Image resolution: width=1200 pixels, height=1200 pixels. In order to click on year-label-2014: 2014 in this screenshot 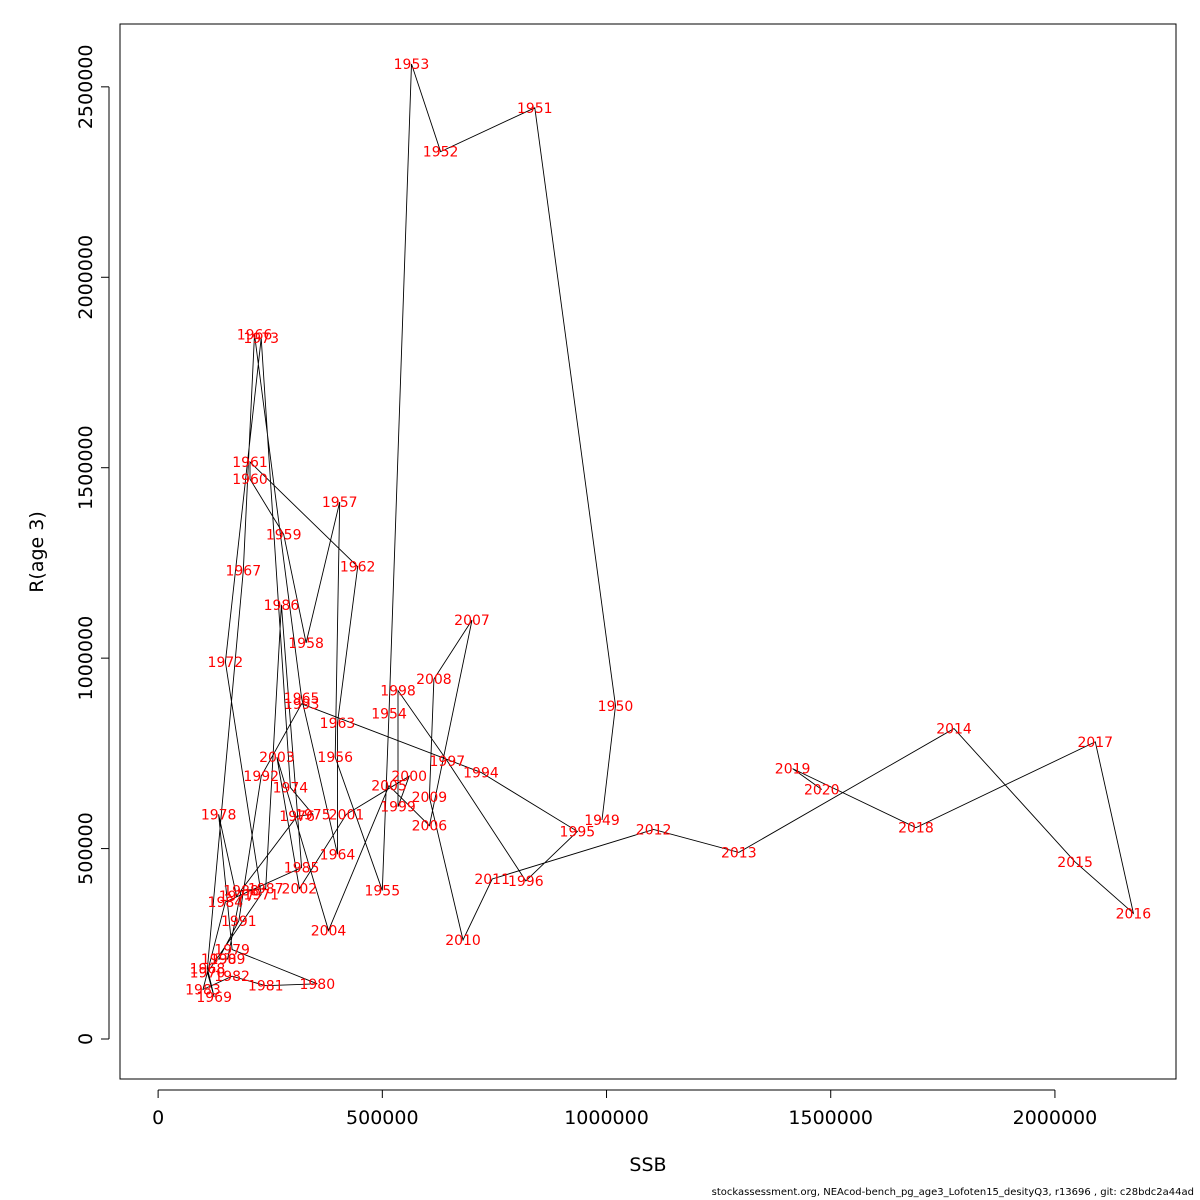, I will do `click(954, 730)`.